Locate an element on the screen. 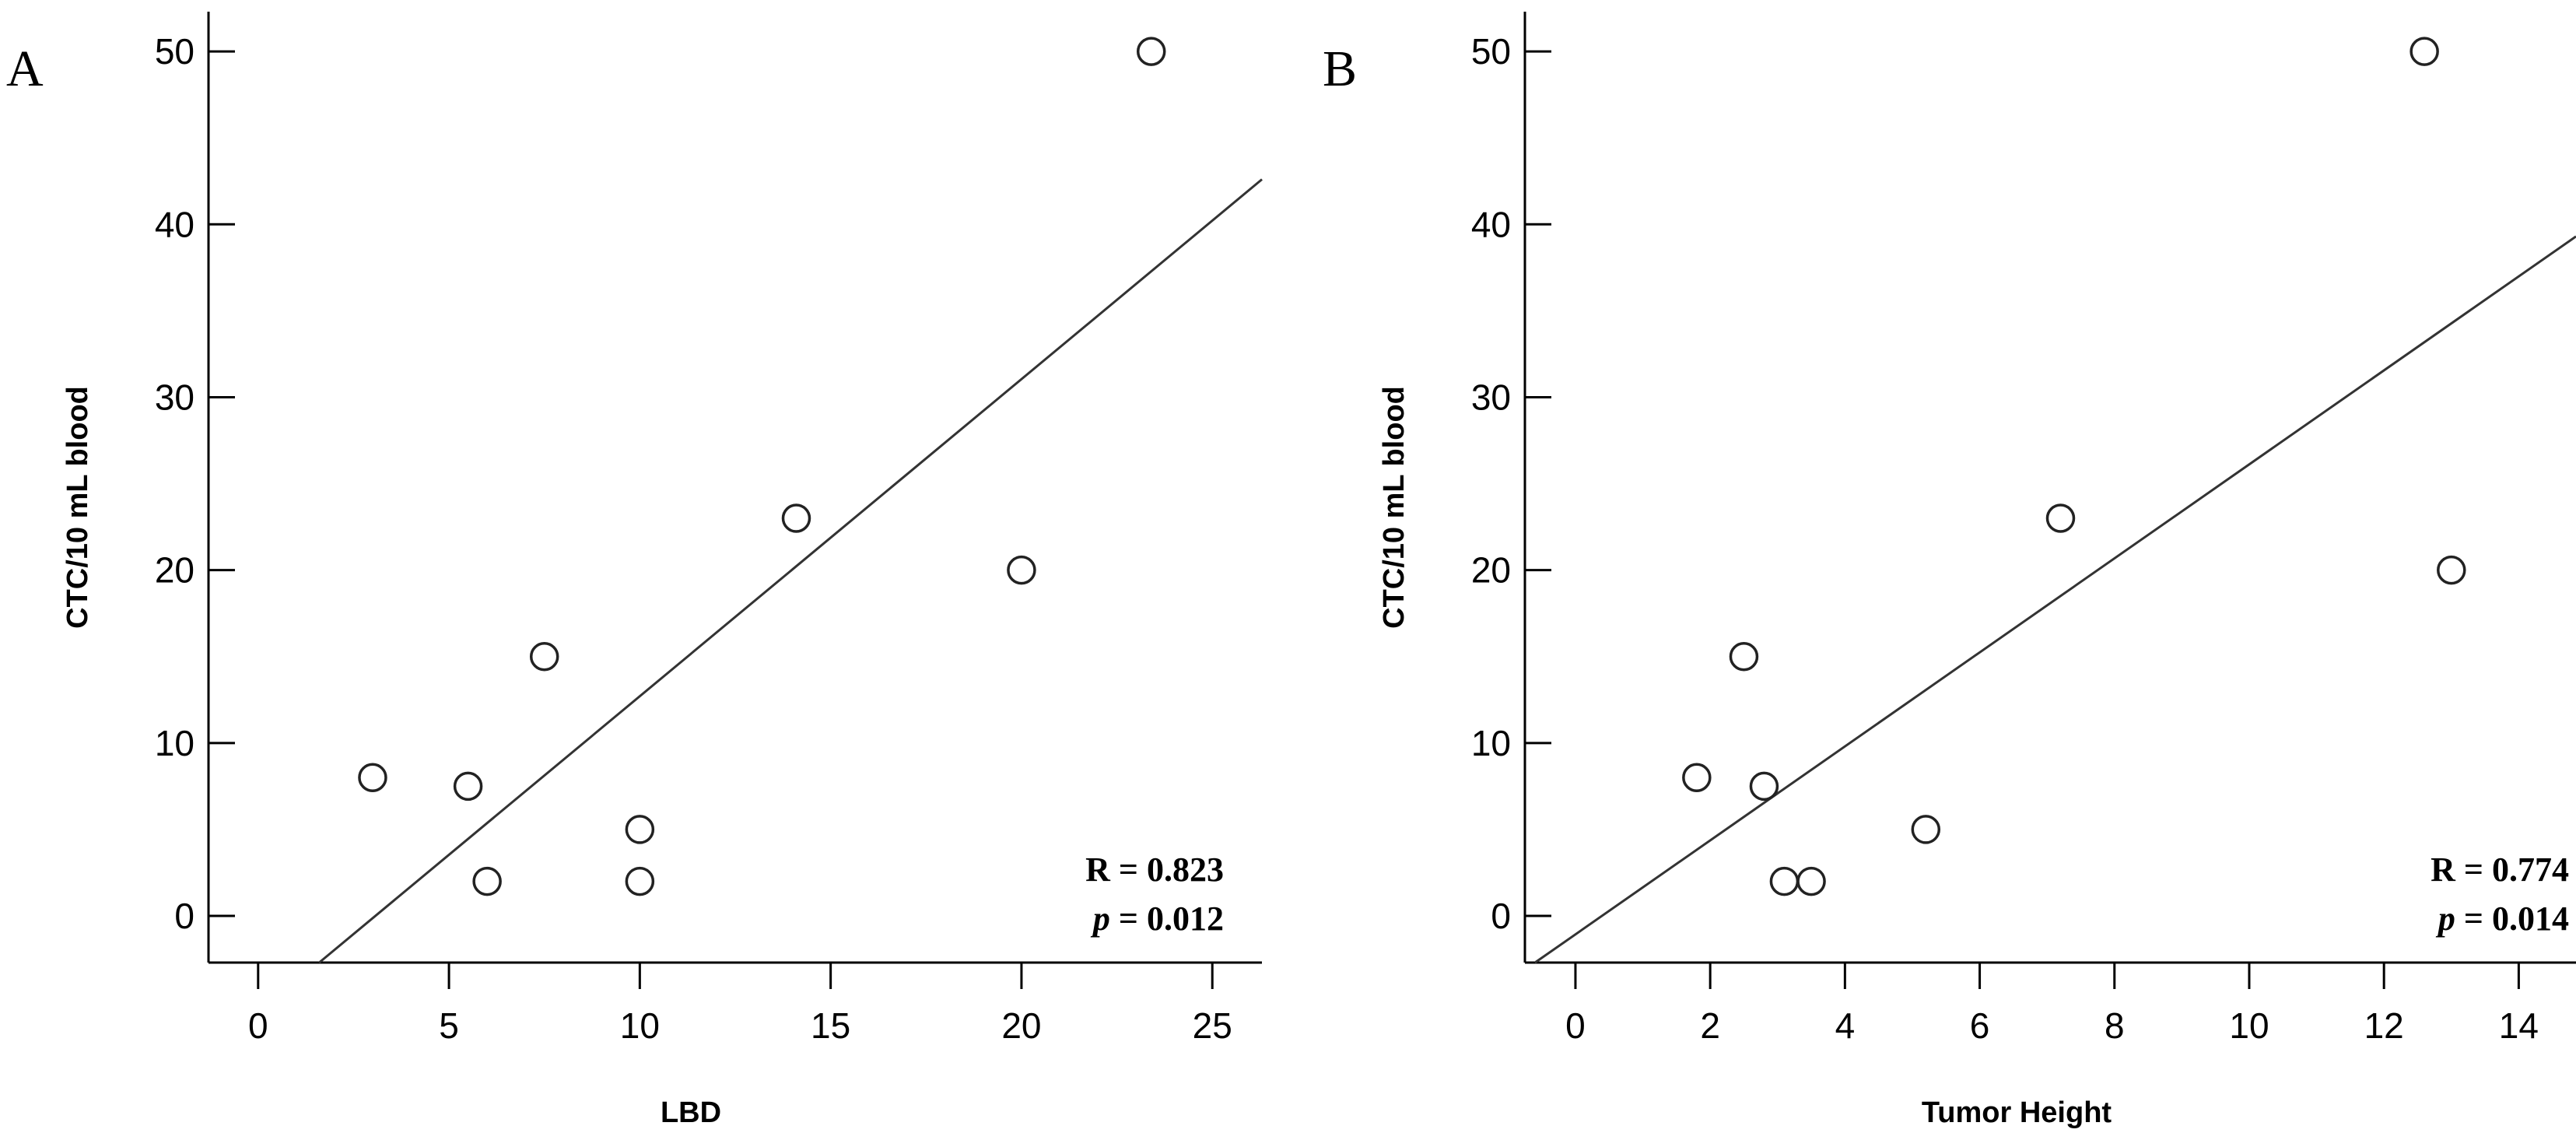  panel-b-p-symbol: p is located at coordinates (2445, 919).